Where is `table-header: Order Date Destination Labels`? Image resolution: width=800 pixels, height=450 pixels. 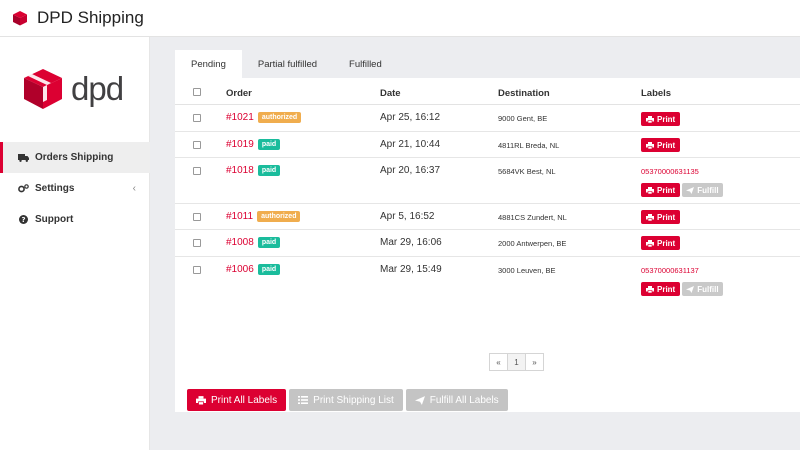
table-header: Order Date Destination Labels is located at coordinates (487, 91).